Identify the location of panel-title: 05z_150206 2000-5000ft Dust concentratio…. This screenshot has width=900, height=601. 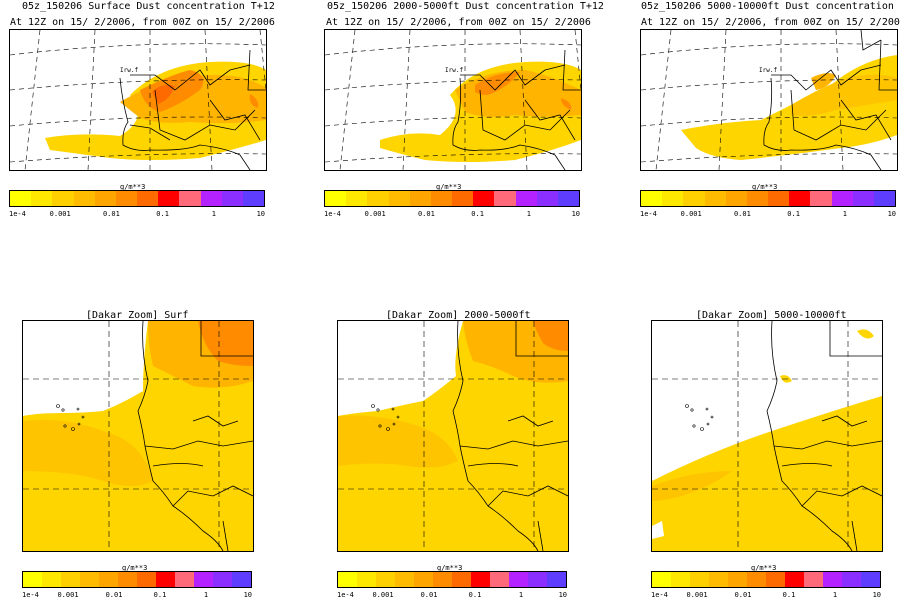
(465, 6).